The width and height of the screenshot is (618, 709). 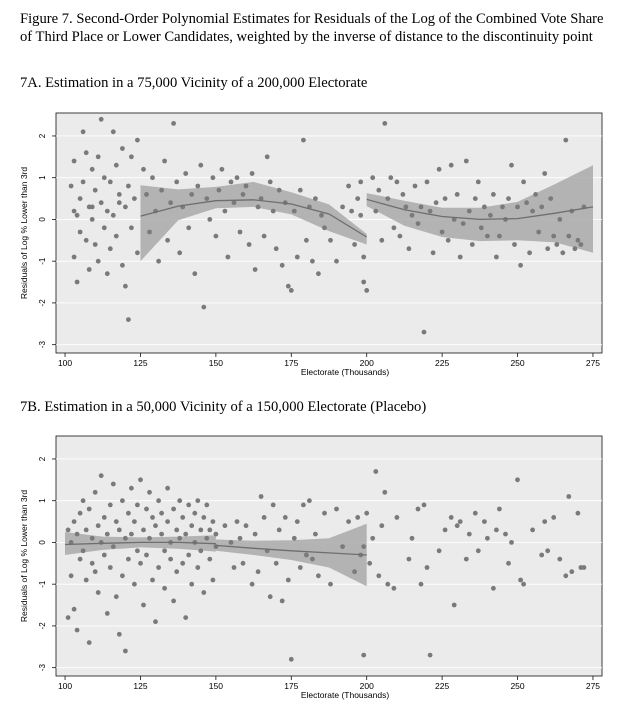 I want to click on panel-a-x-tick-label: 125, so click(x=140, y=363).